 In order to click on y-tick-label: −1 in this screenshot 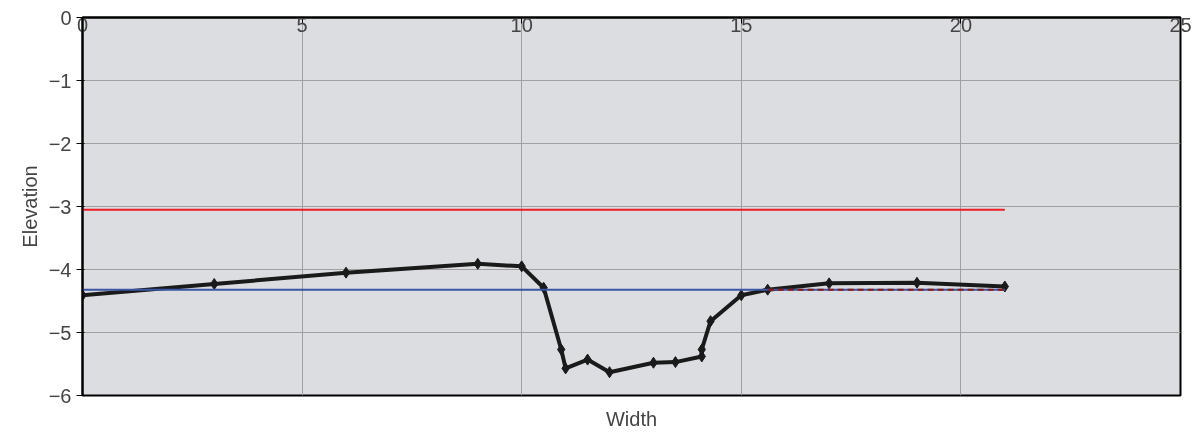, I will do `click(60, 80)`.